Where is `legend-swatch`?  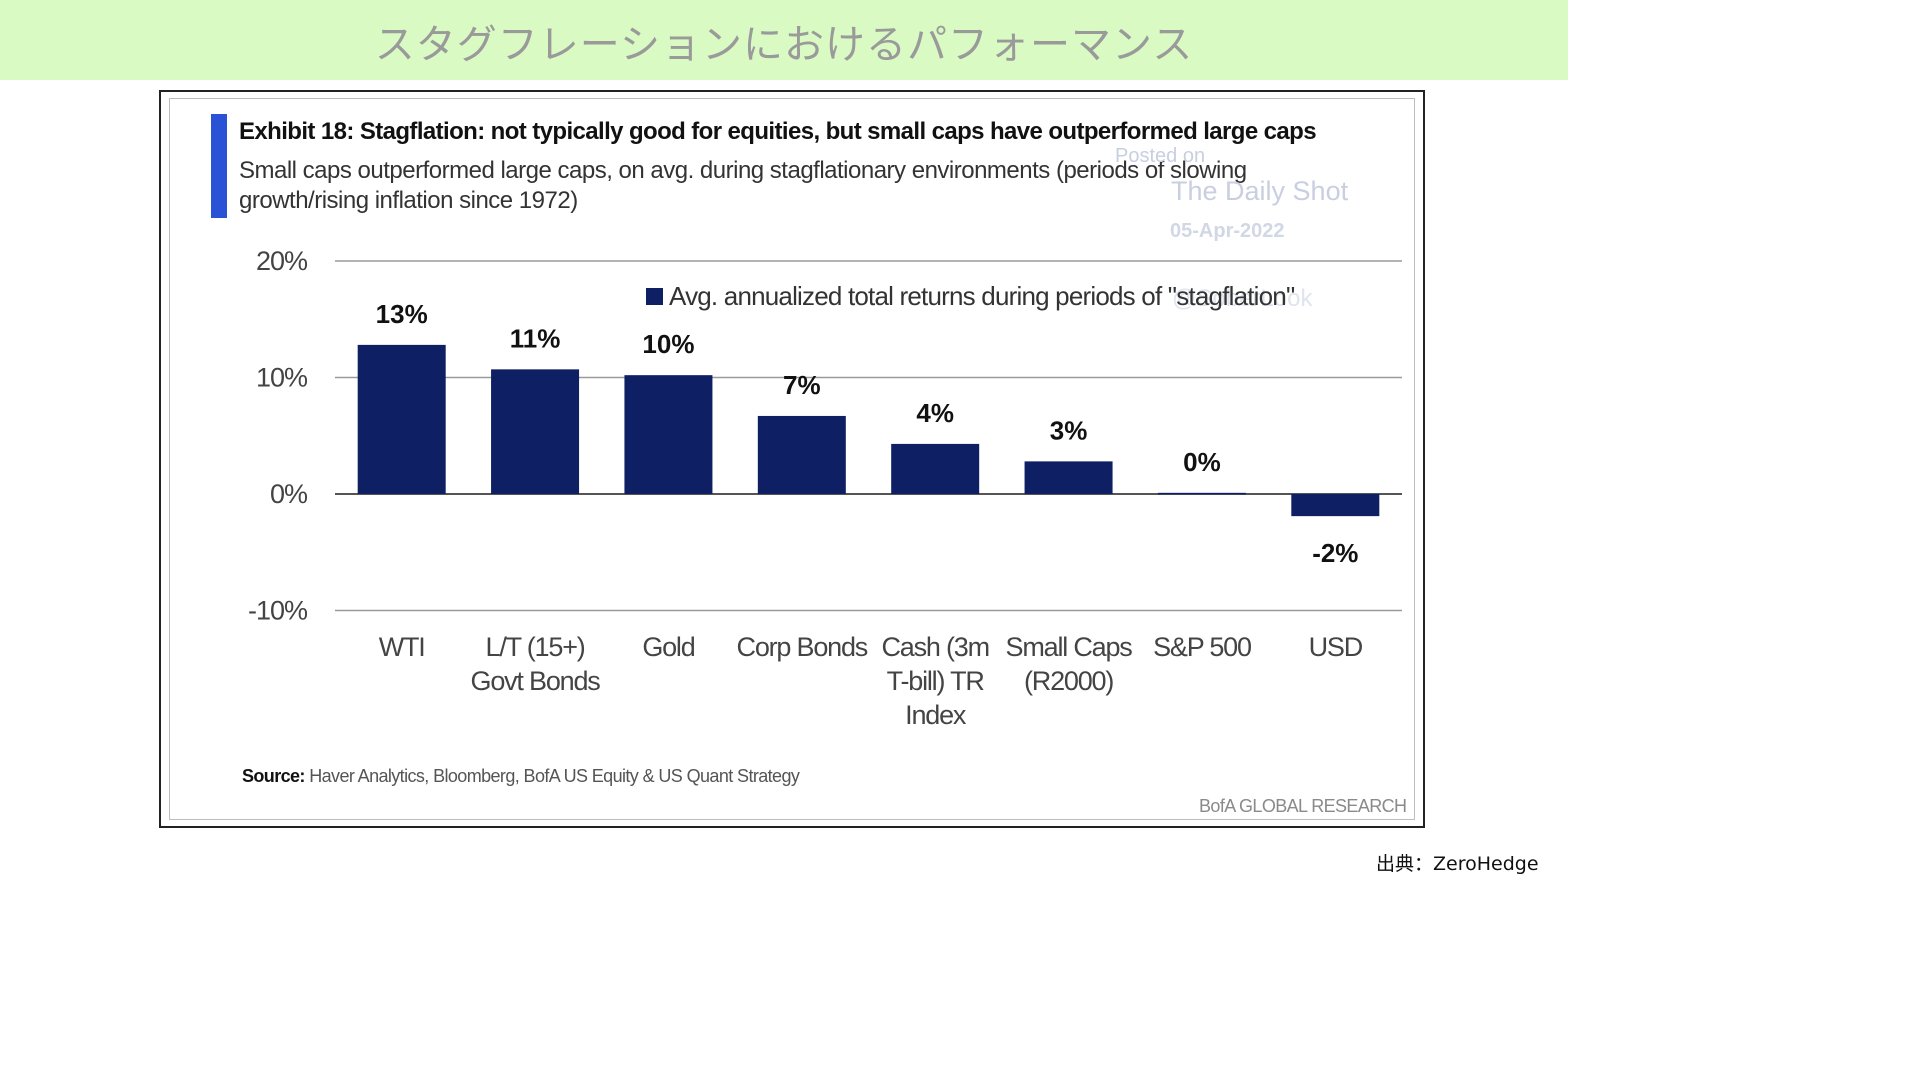
legend-swatch is located at coordinates (654, 296).